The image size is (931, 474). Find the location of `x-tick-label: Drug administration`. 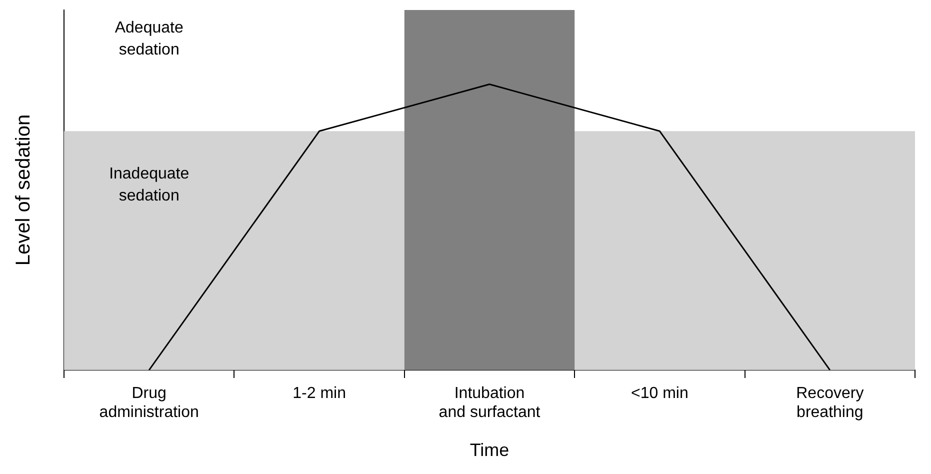

x-tick-label: Drug administration is located at coordinates (149, 403).